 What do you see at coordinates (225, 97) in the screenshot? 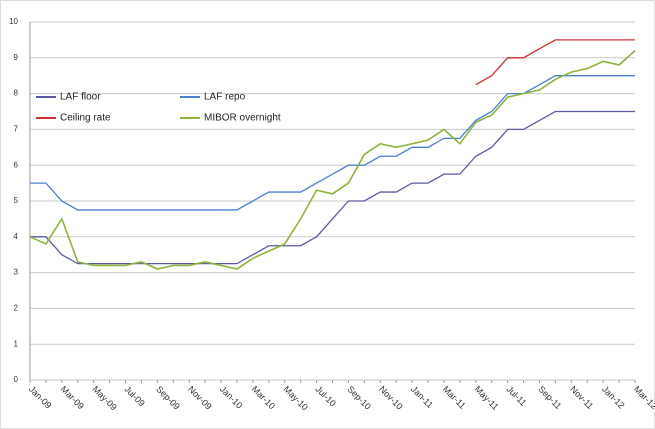
I see `legend-label: LAF repo` at bounding box center [225, 97].